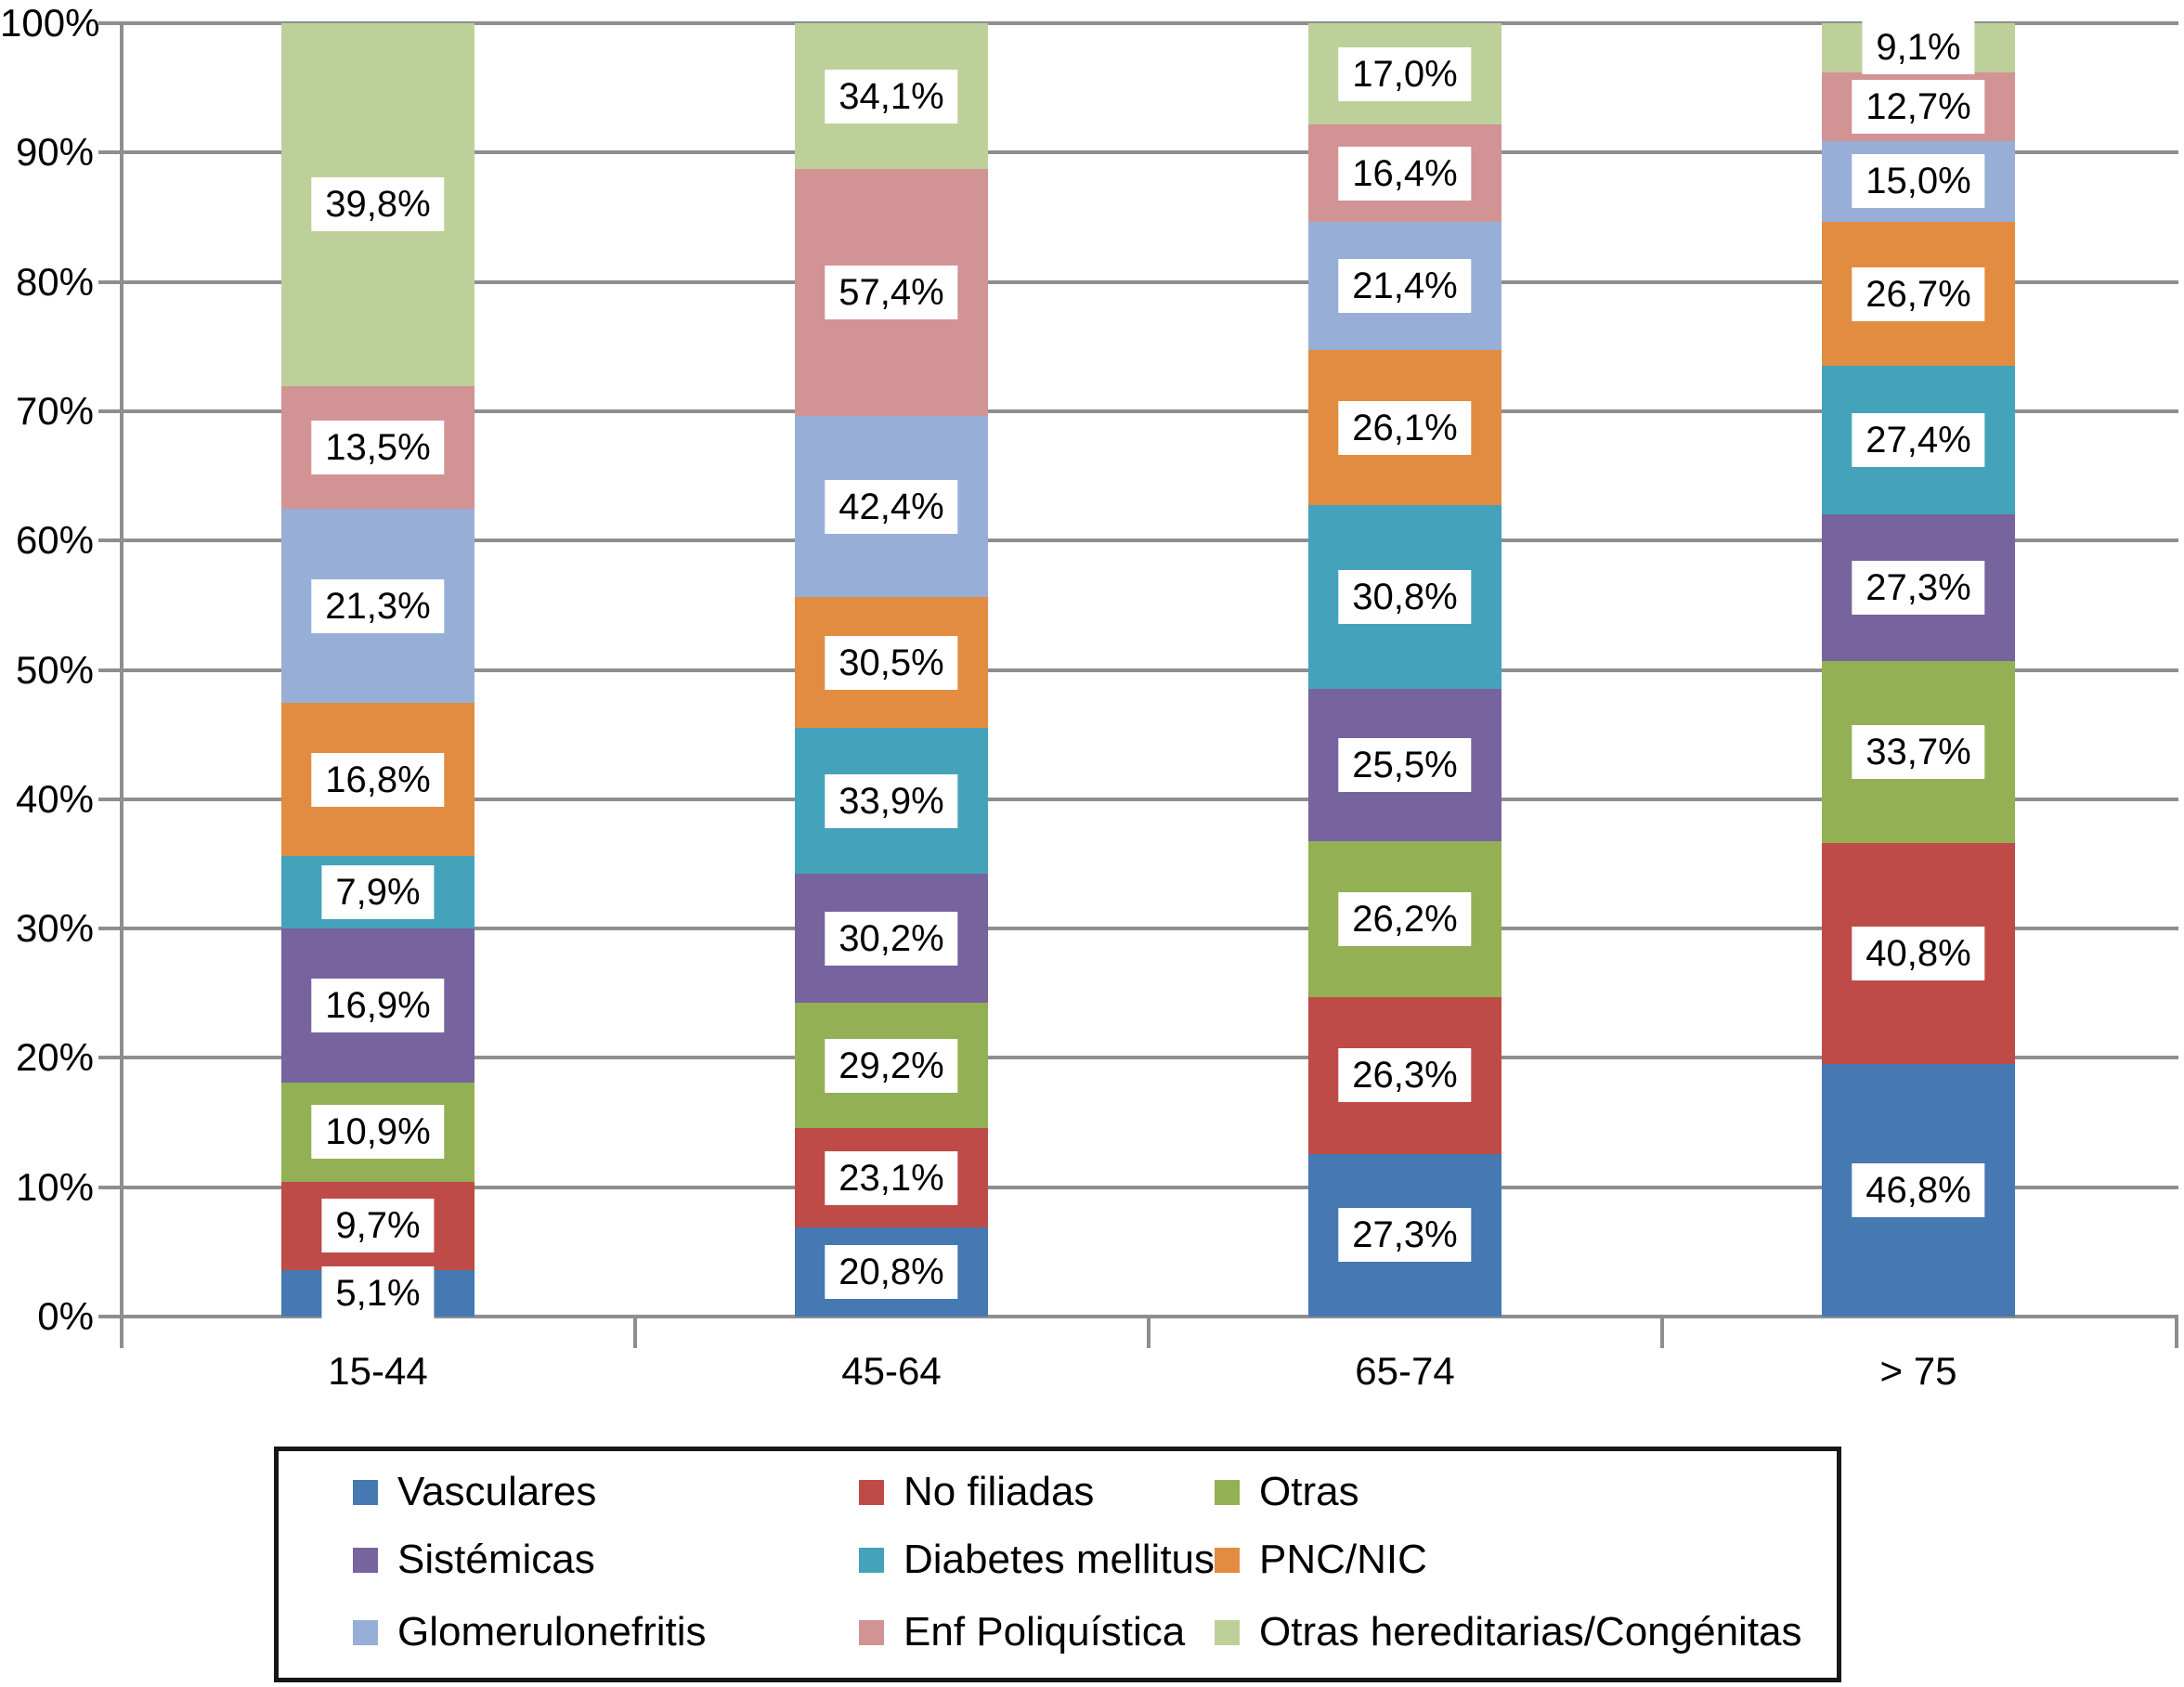 This screenshot has height=1687, width=2184. What do you see at coordinates (1918, 293) in the screenshot?
I see `data-label: 26,7%` at bounding box center [1918, 293].